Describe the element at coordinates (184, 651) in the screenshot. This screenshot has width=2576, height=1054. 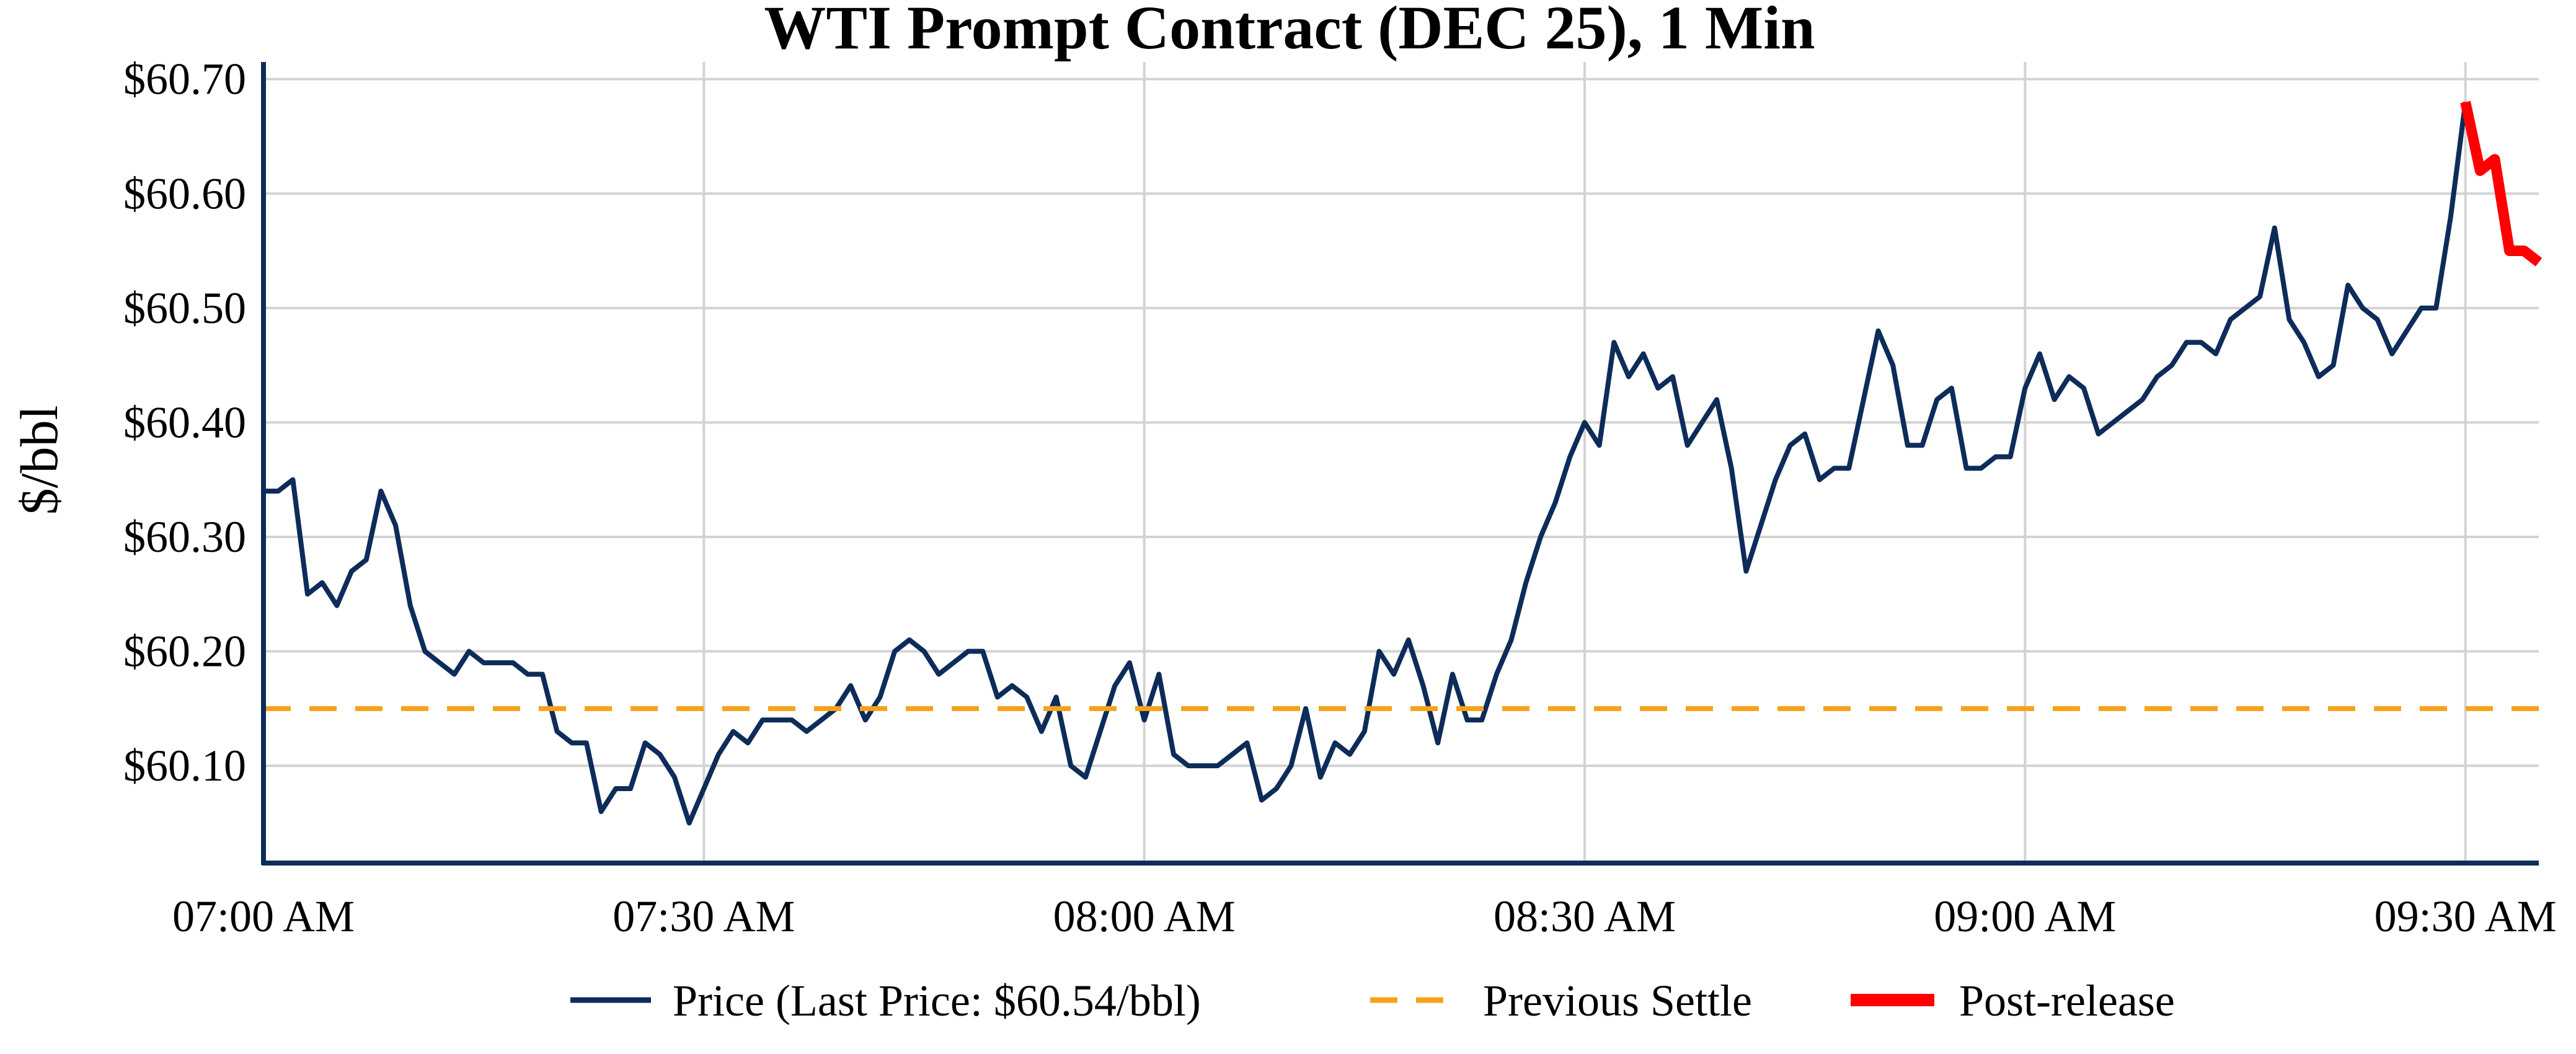
I see `y-tick-label: $60.20` at that location.